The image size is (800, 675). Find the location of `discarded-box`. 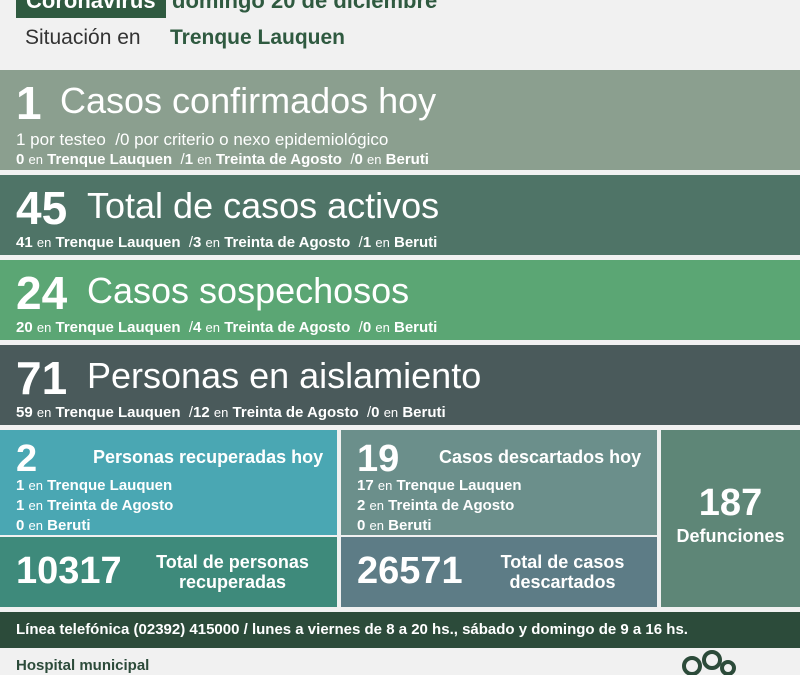

discarded-box is located at coordinates (499, 482).